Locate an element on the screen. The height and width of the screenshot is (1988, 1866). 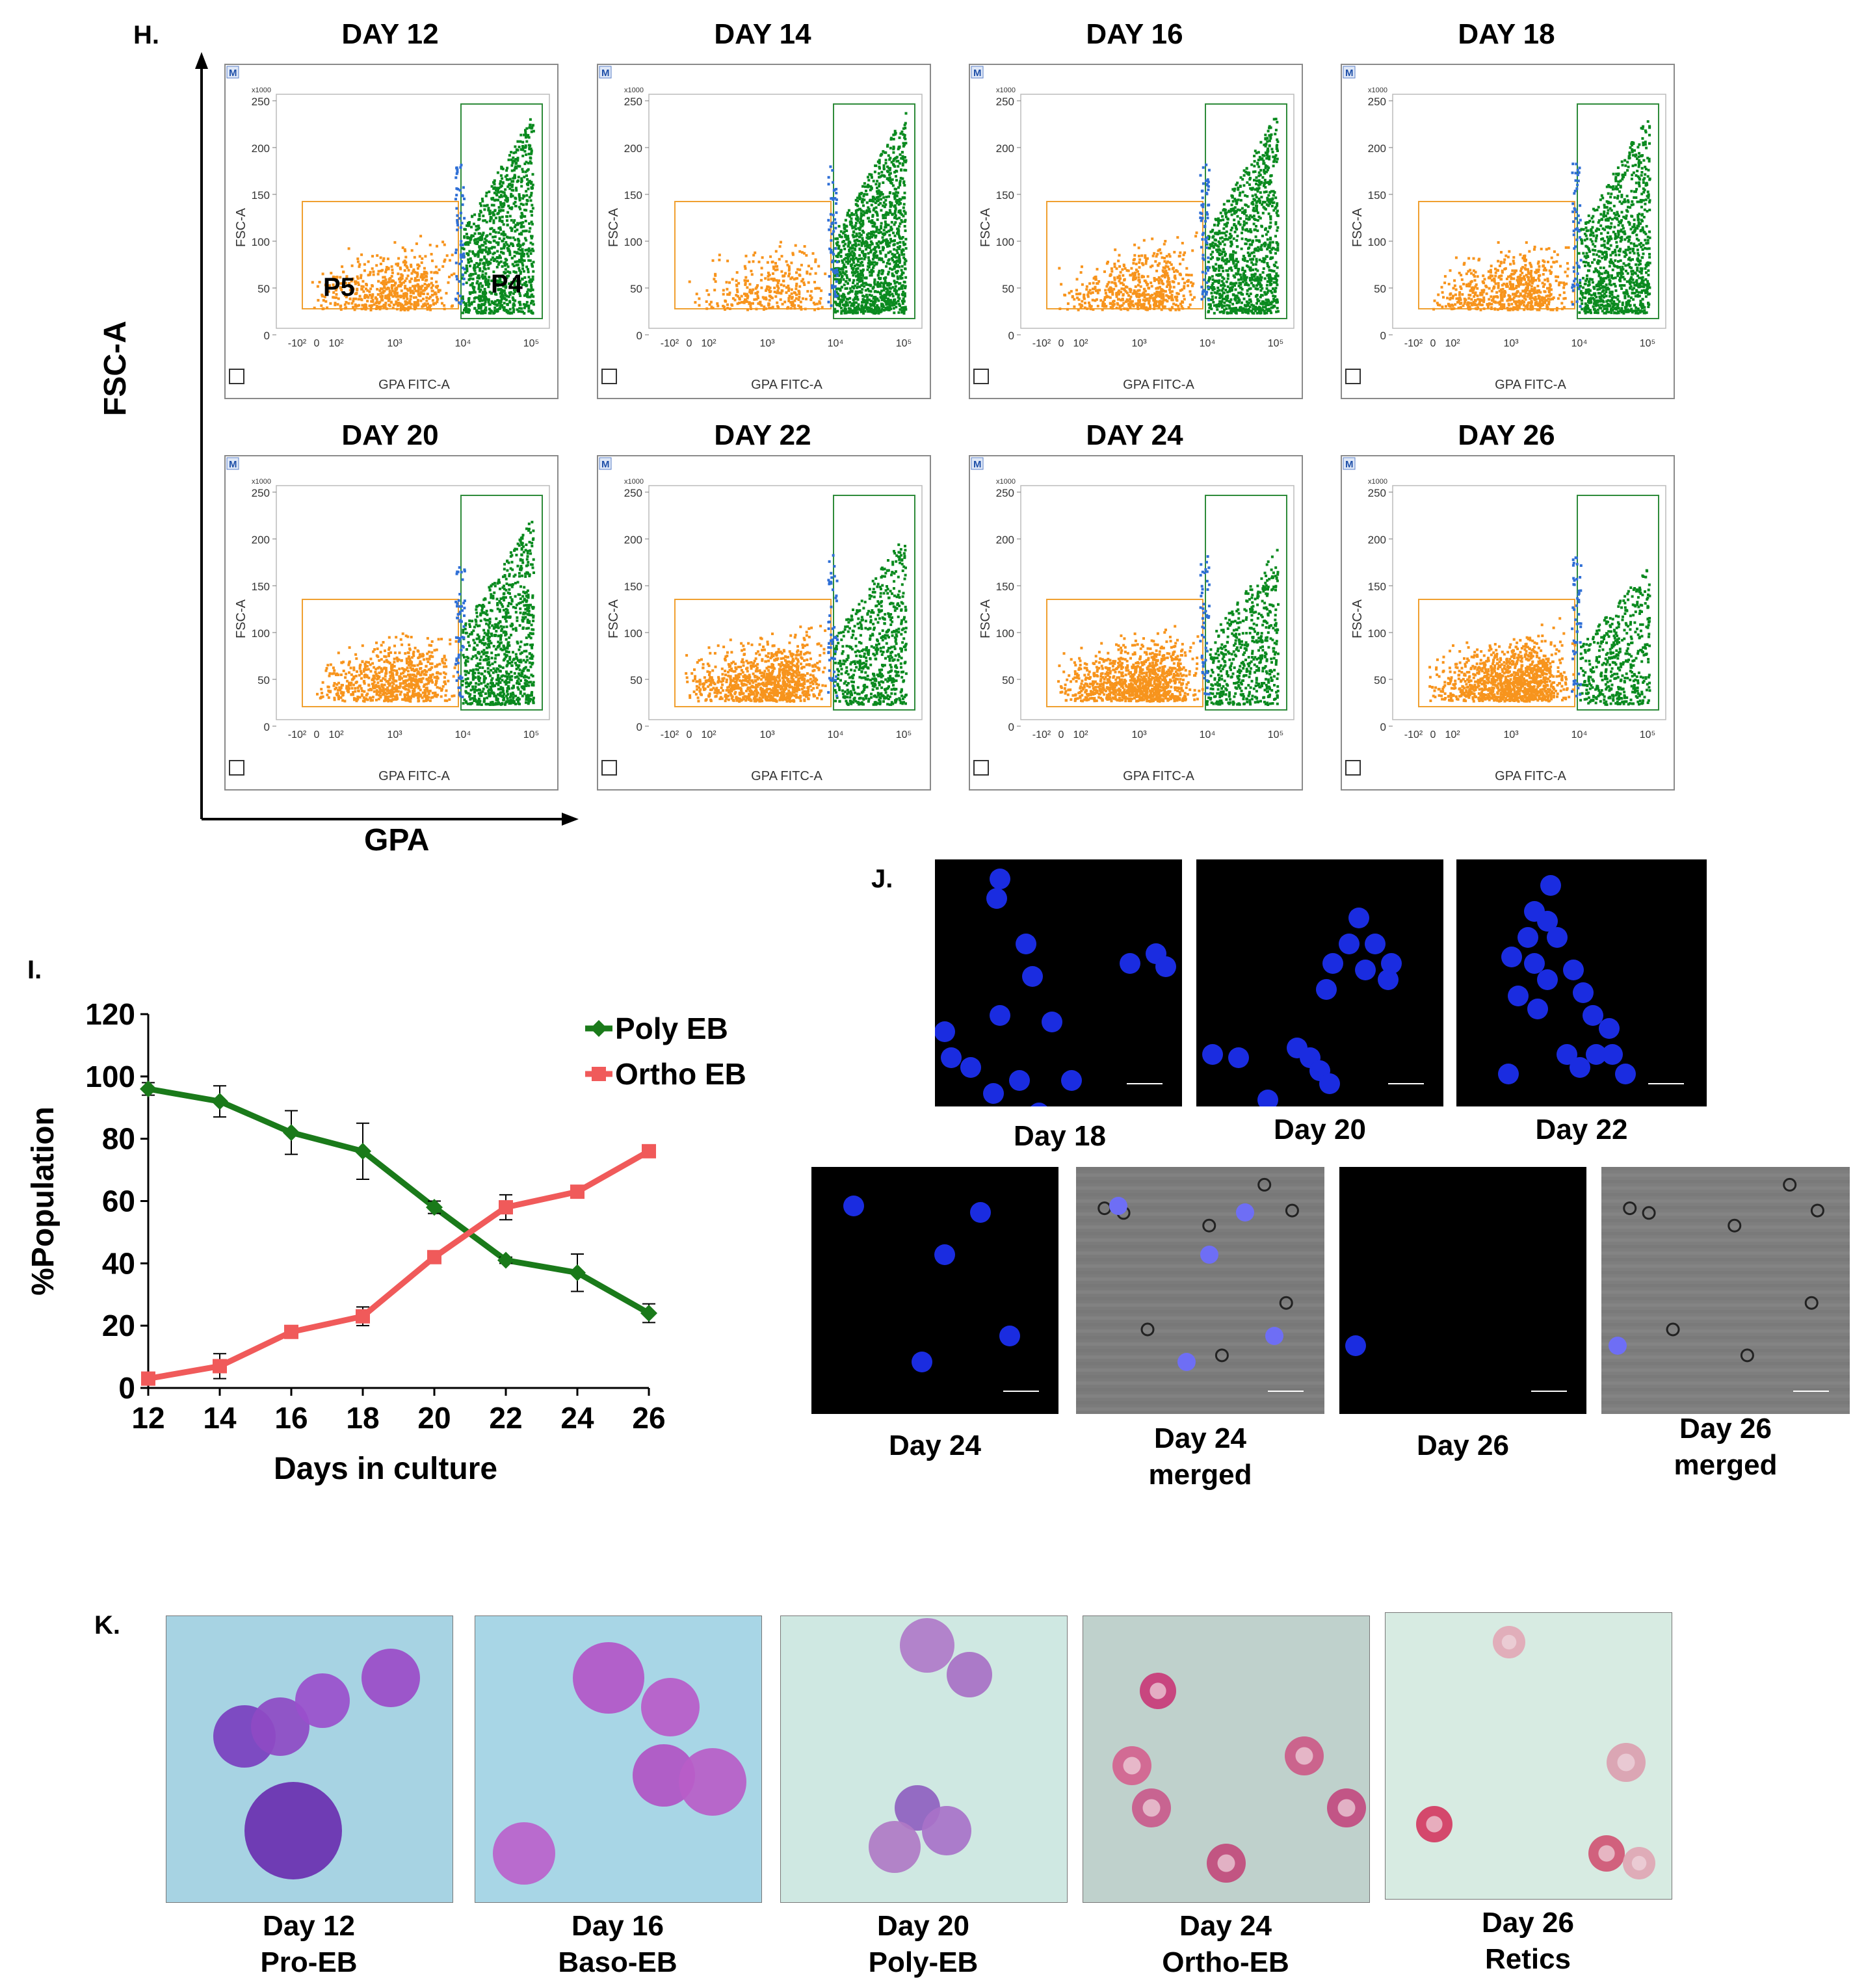
y-tick-label: 100 is located at coordinates (633, 633).